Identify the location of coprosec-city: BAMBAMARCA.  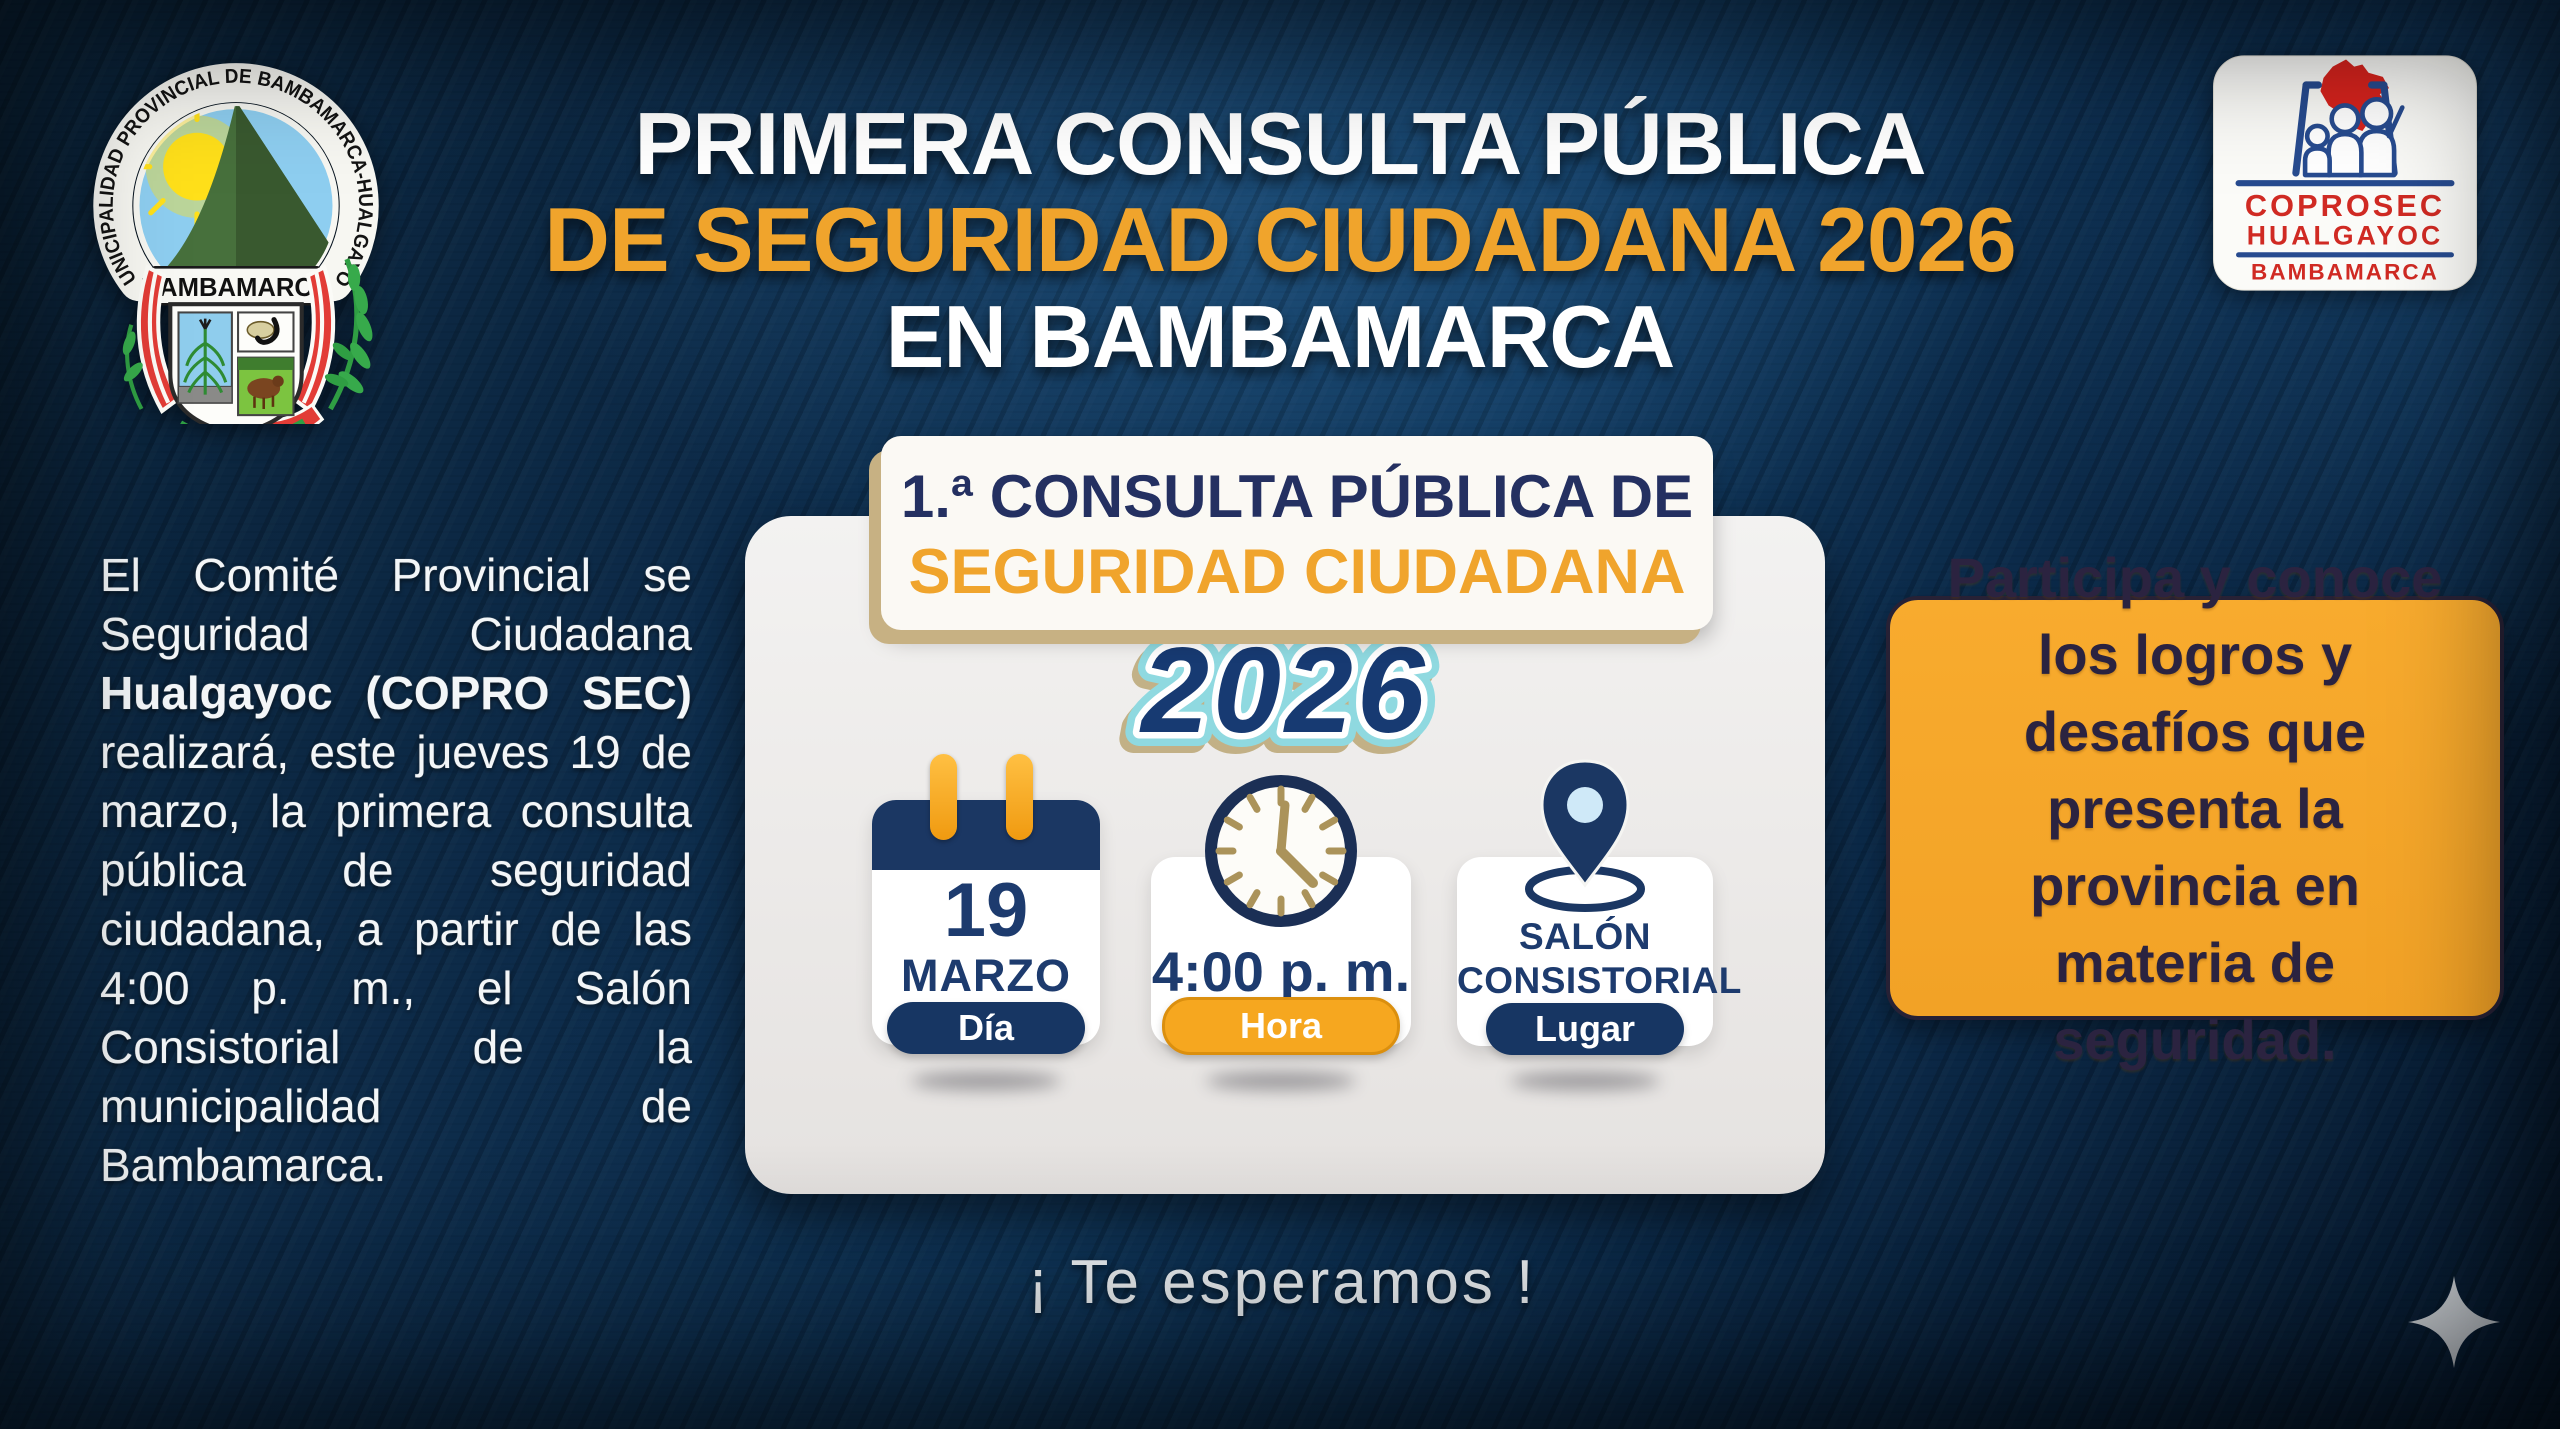
(2345, 271).